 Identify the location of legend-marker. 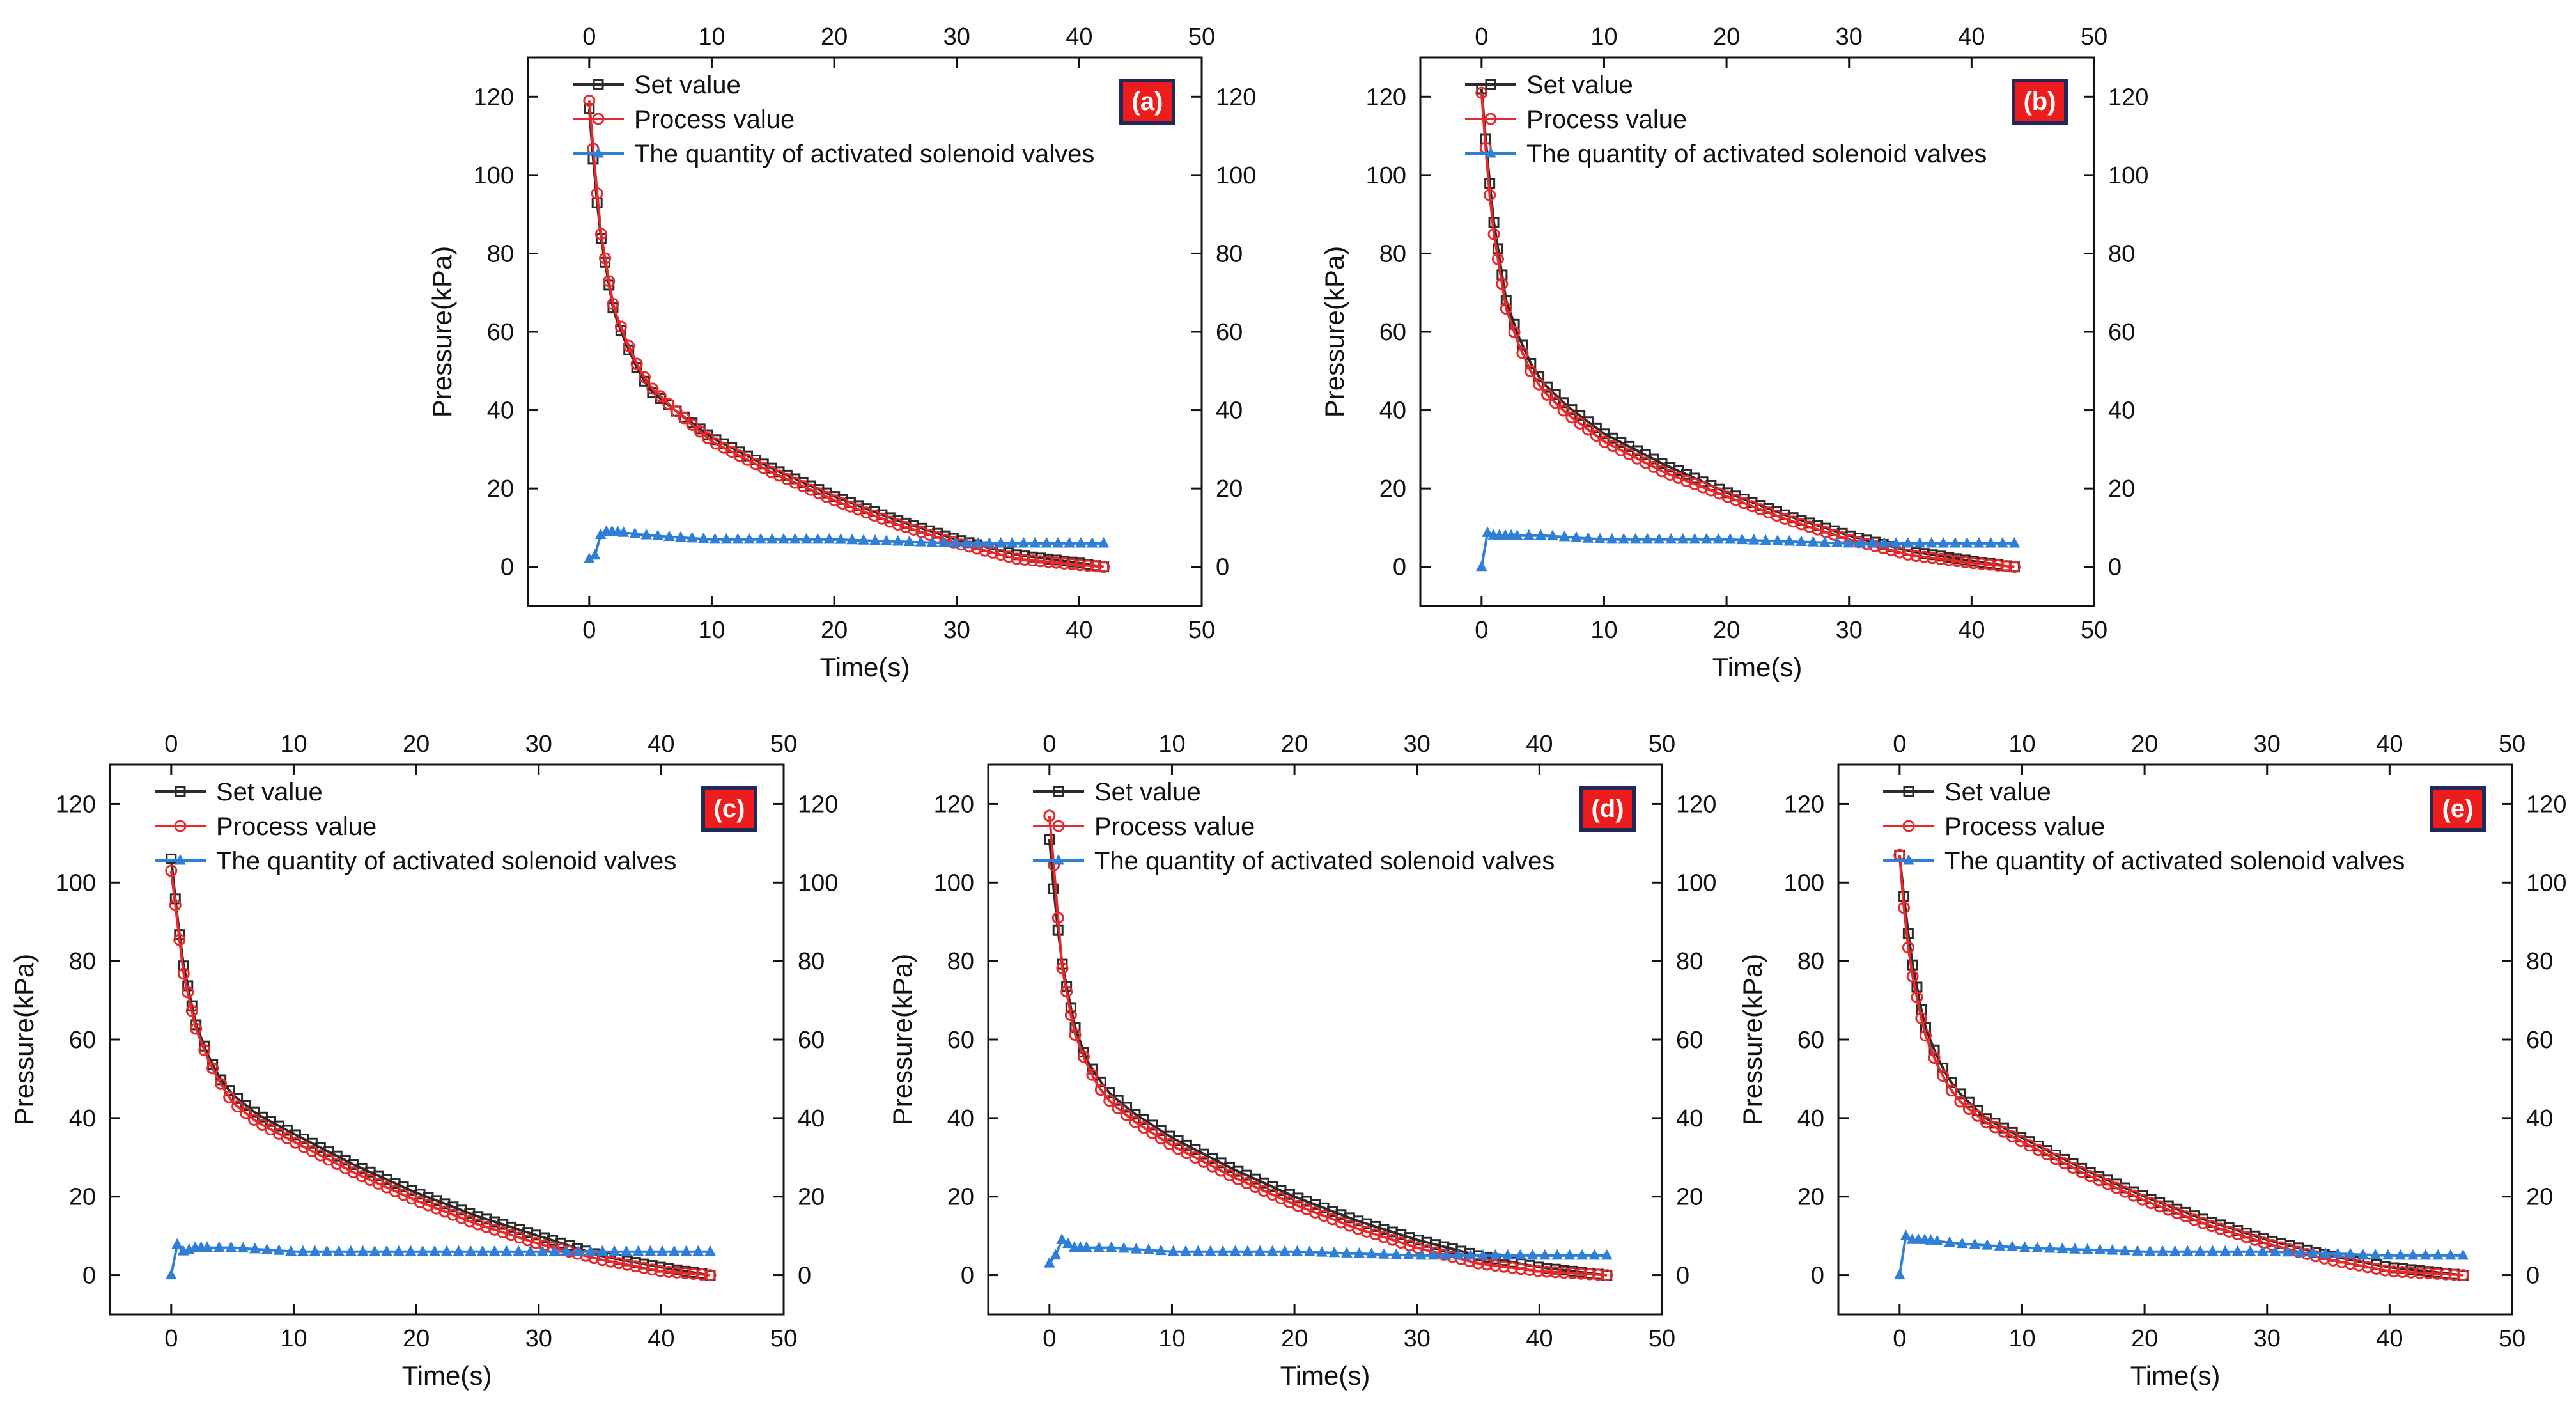
(181, 826).